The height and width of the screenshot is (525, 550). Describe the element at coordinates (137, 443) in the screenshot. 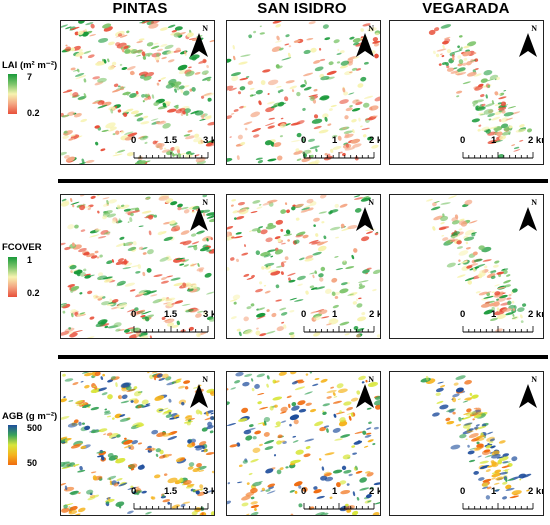

I see `map-agb-pintas: N 0 1.5 3 km` at that location.